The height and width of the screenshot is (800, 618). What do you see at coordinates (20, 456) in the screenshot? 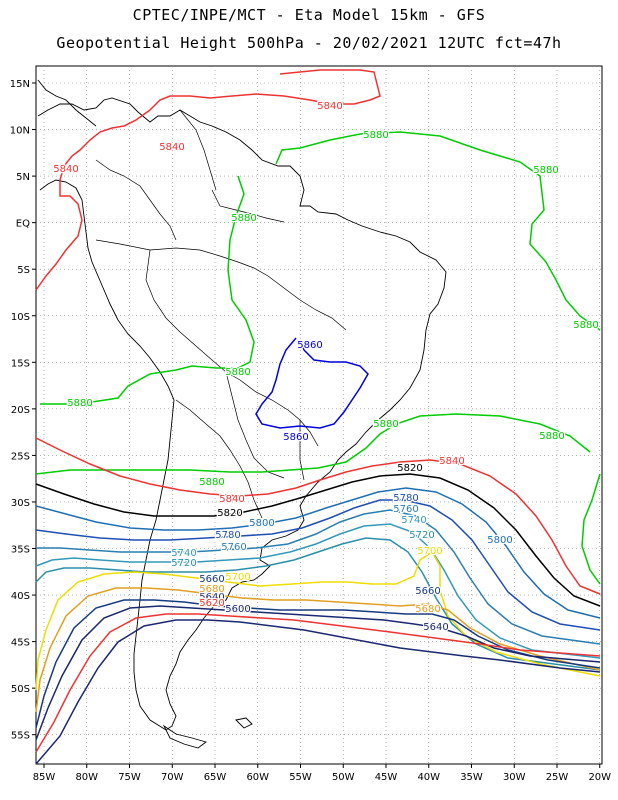
I see `latitude-label: 25S` at bounding box center [20, 456].